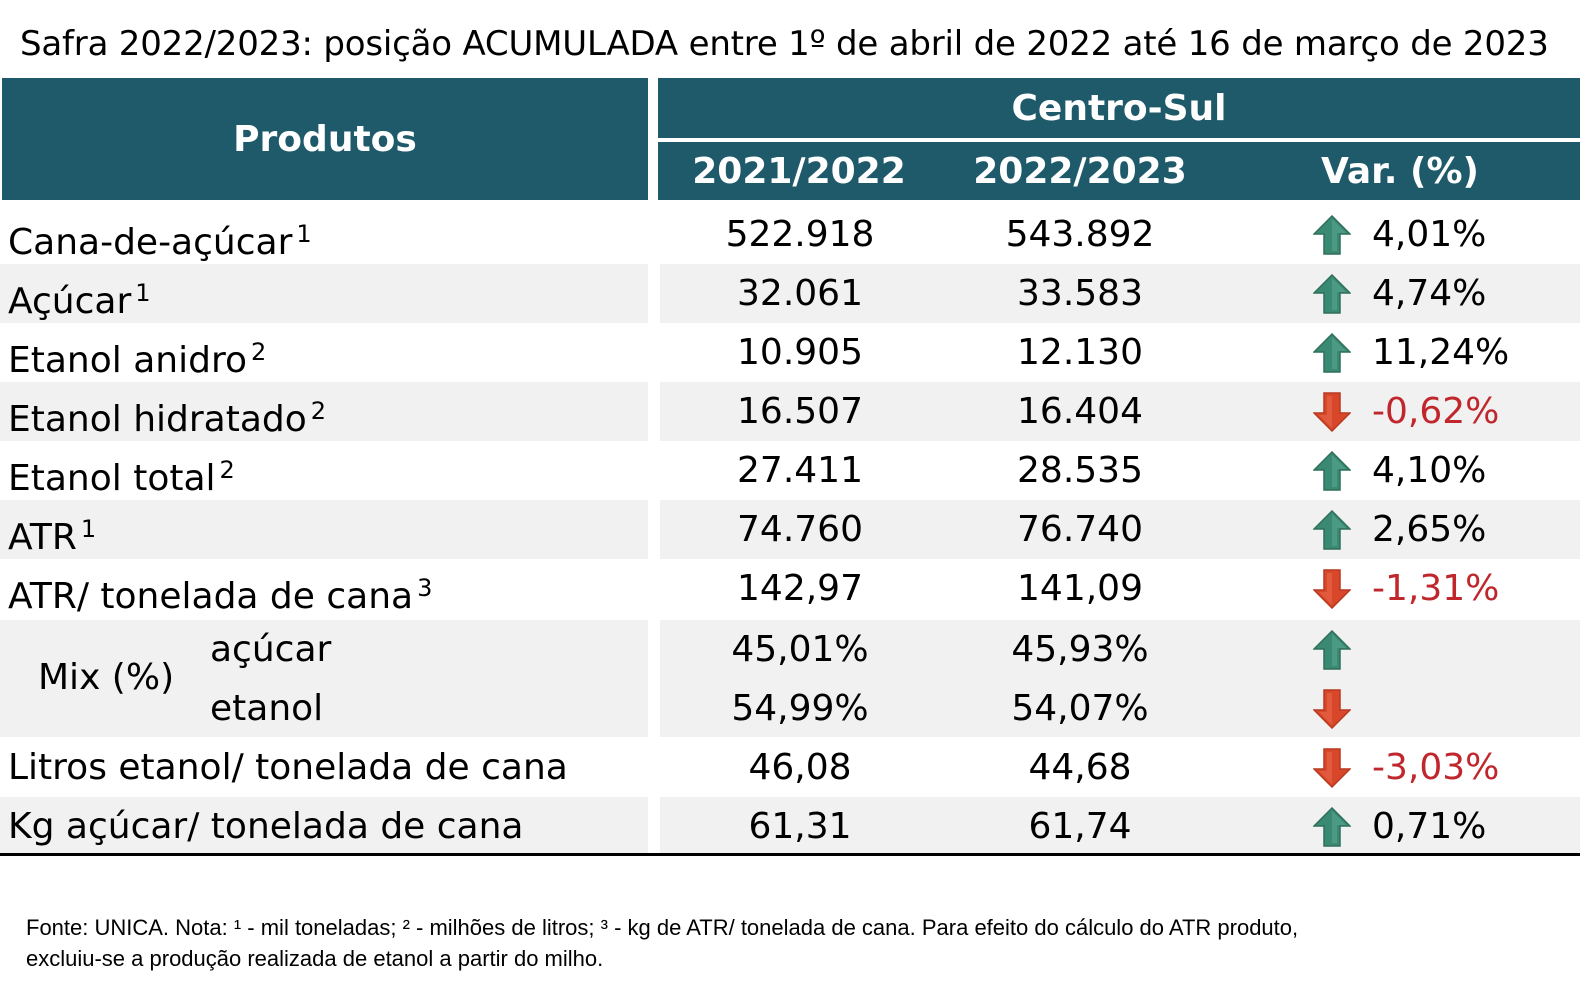  I want to click on header-col1-label: 2021/2022, so click(799, 171).